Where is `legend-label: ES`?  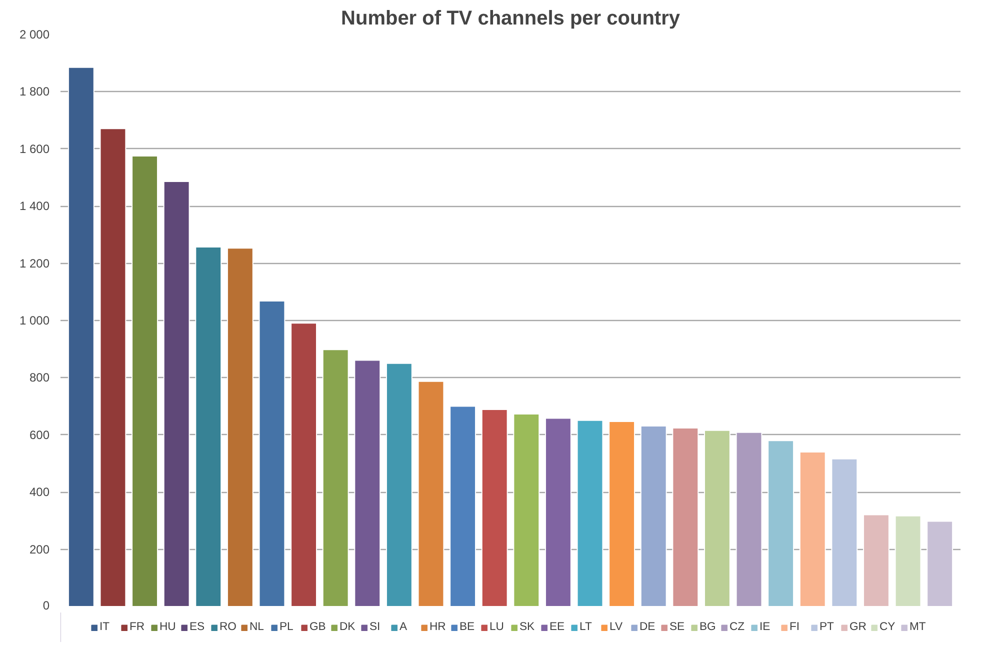
legend-label: ES is located at coordinates (198, 627).